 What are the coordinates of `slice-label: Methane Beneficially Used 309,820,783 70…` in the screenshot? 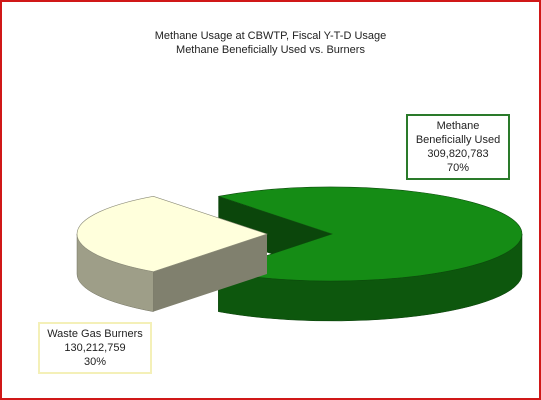 It's located at (458, 147).